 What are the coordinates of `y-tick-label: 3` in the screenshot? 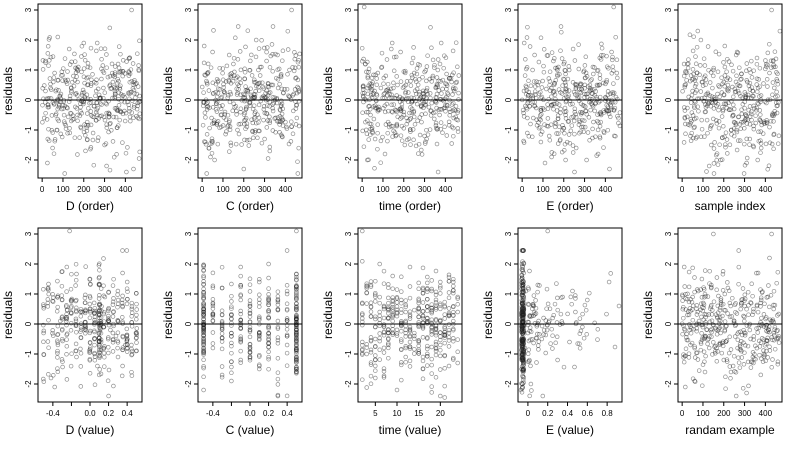 It's located at (28, 9).